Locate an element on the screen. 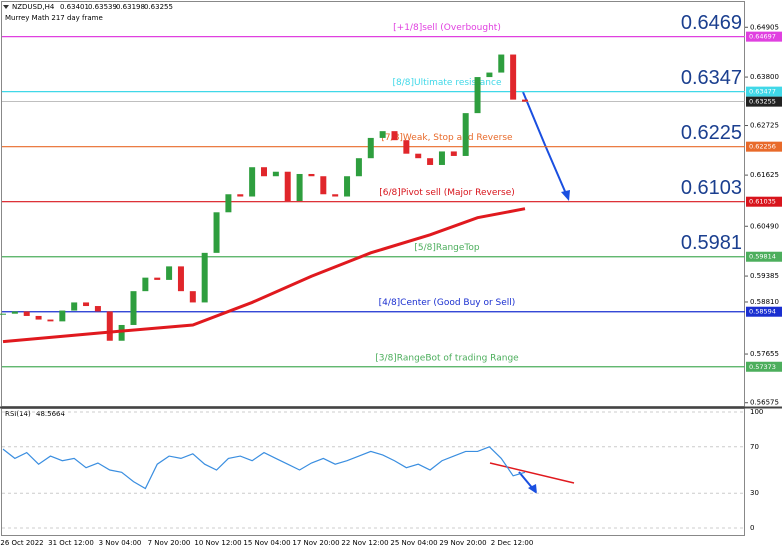 Image resolution: width=782 pixels, height=555 pixels. level-box-label: 0.62256 is located at coordinates (762, 147).